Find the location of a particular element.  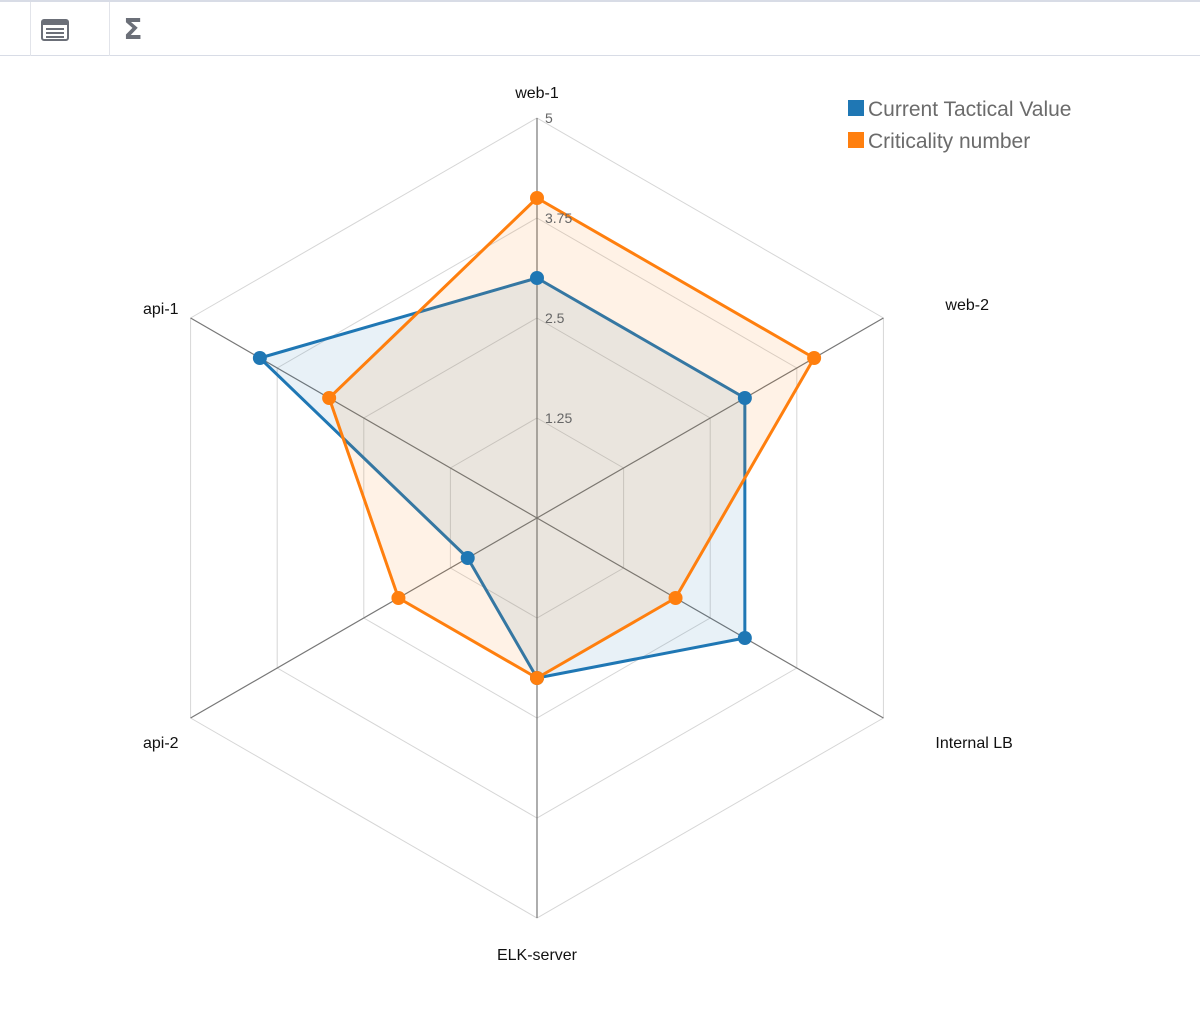

table-view-button is located at coordinates (55, 30).